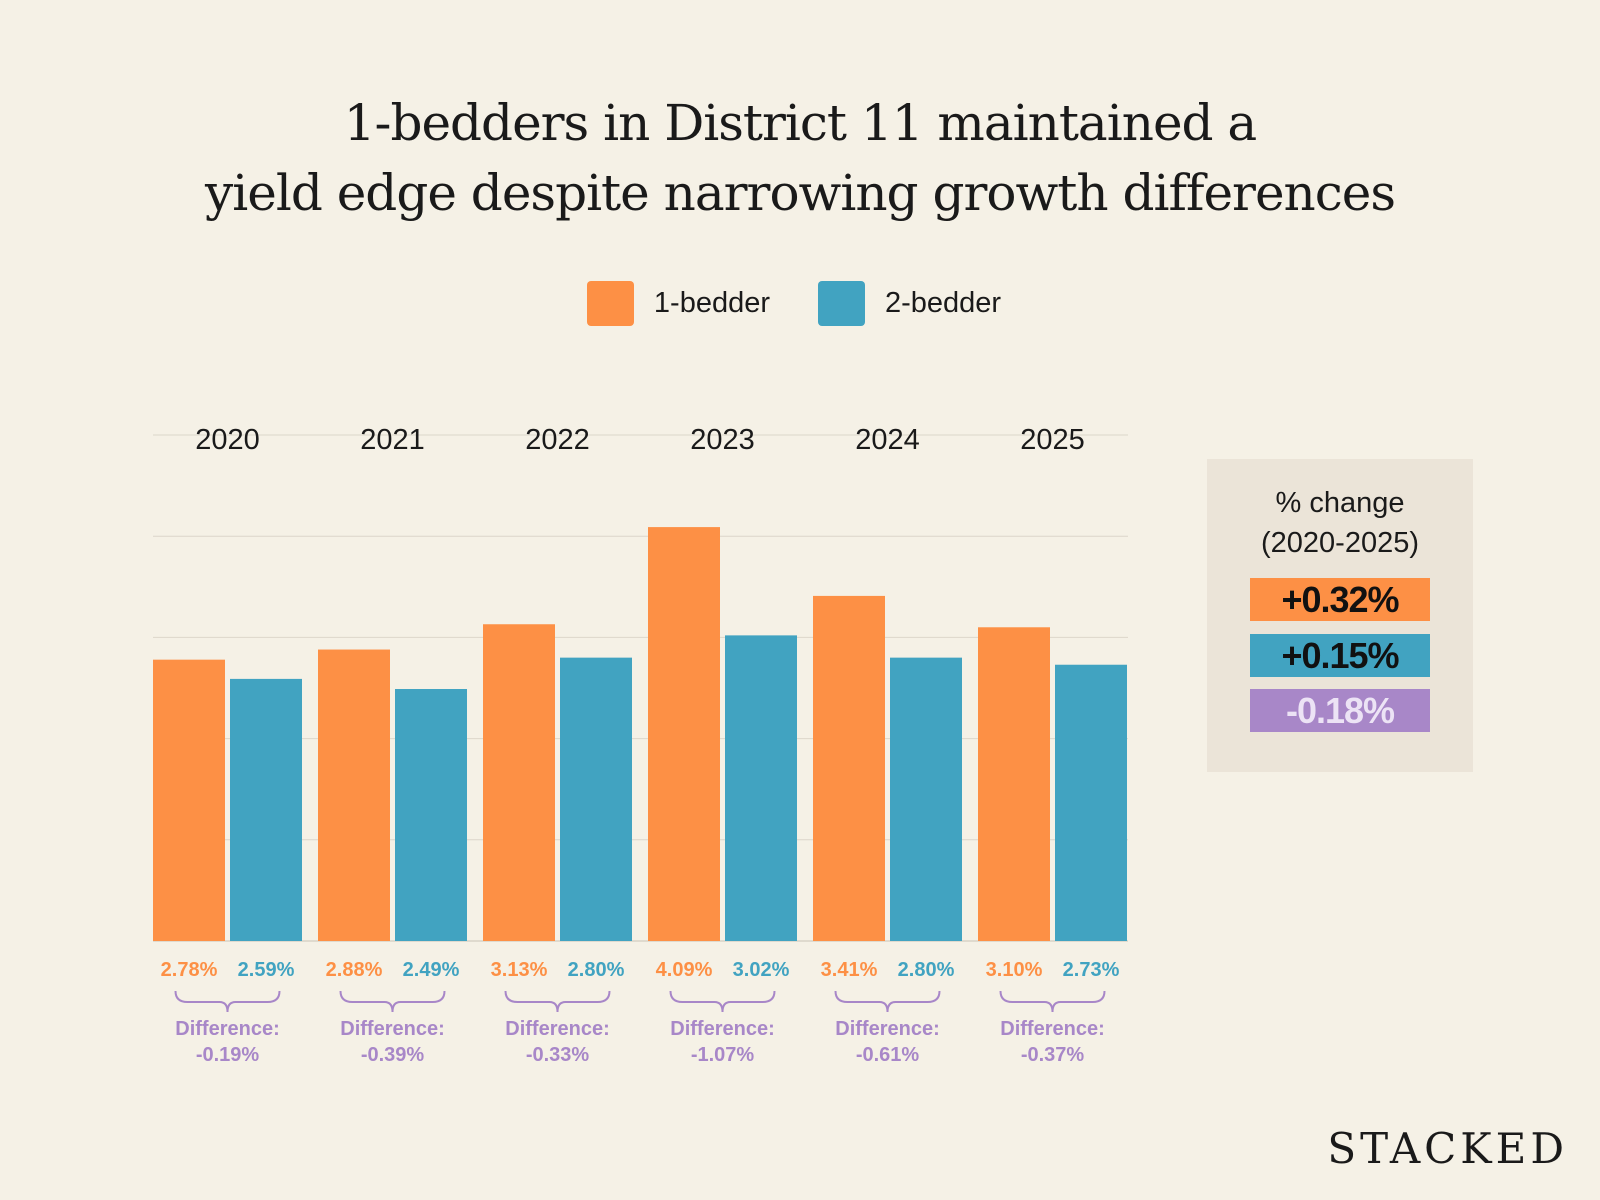 The height and width of the screenshot is (1200, 1600). What do you see at coordinates (800, 123) in the screenshot?
I see `title-line-1: 1-bedders in District 11 maintained a` at bounding box center [800, 123].